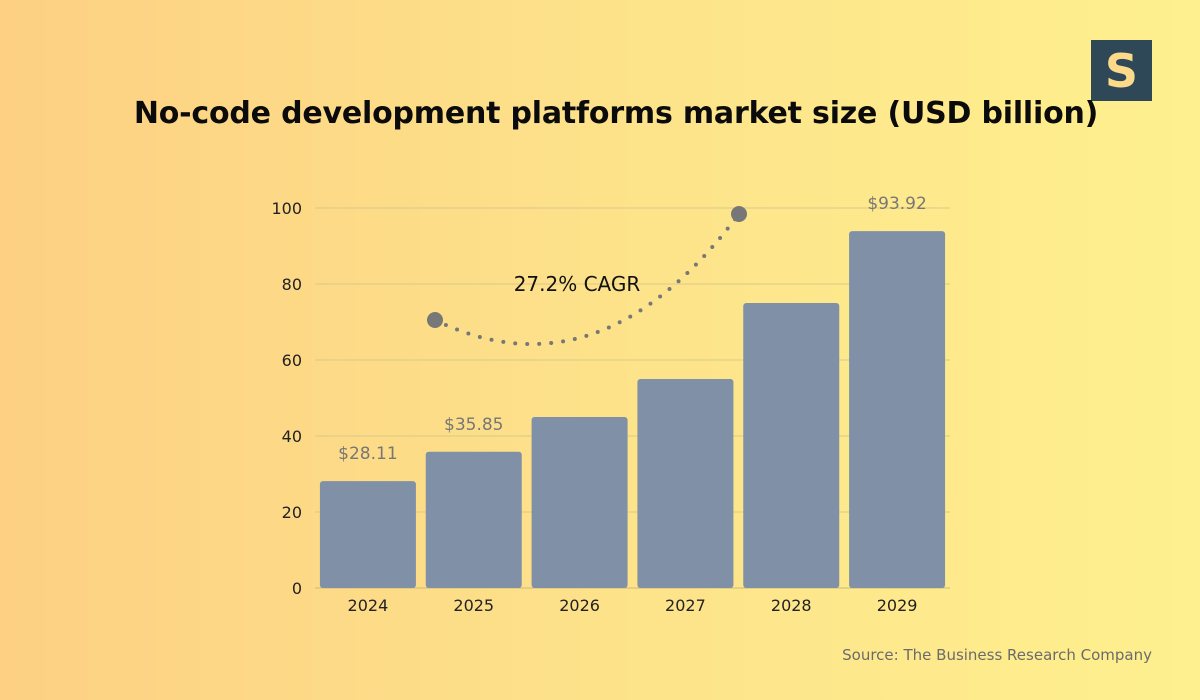 This screenshot has height=700, width=1200. What do you see at coordinates (1121, 70) in the screenshot?
I see `brand-logo: S` at bounding box center [1121, 70].